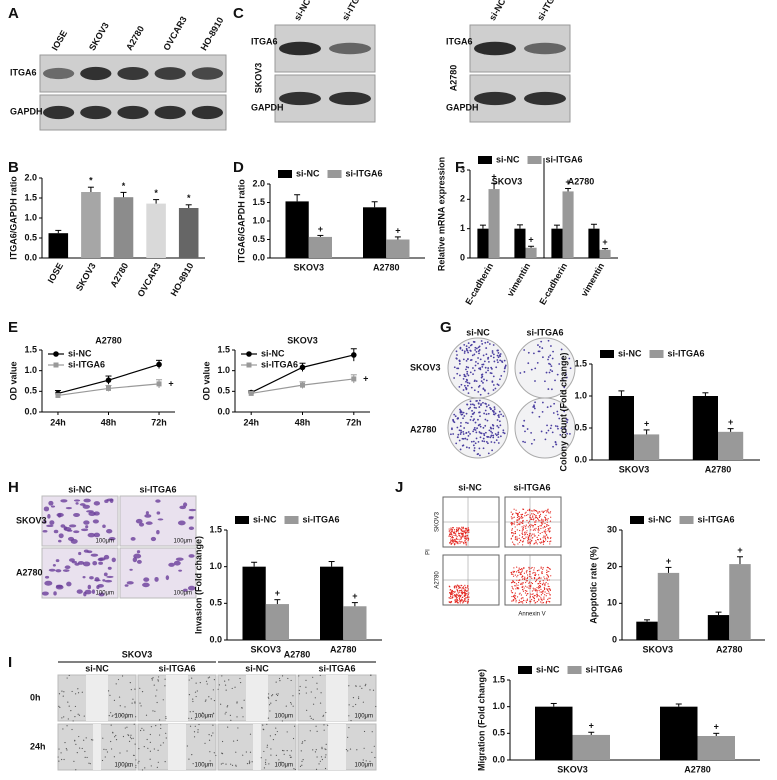  What do you see at coordinates (29, 572) in the screenshot?
I see `row-label: A2780` at bounding box center [29, 572].